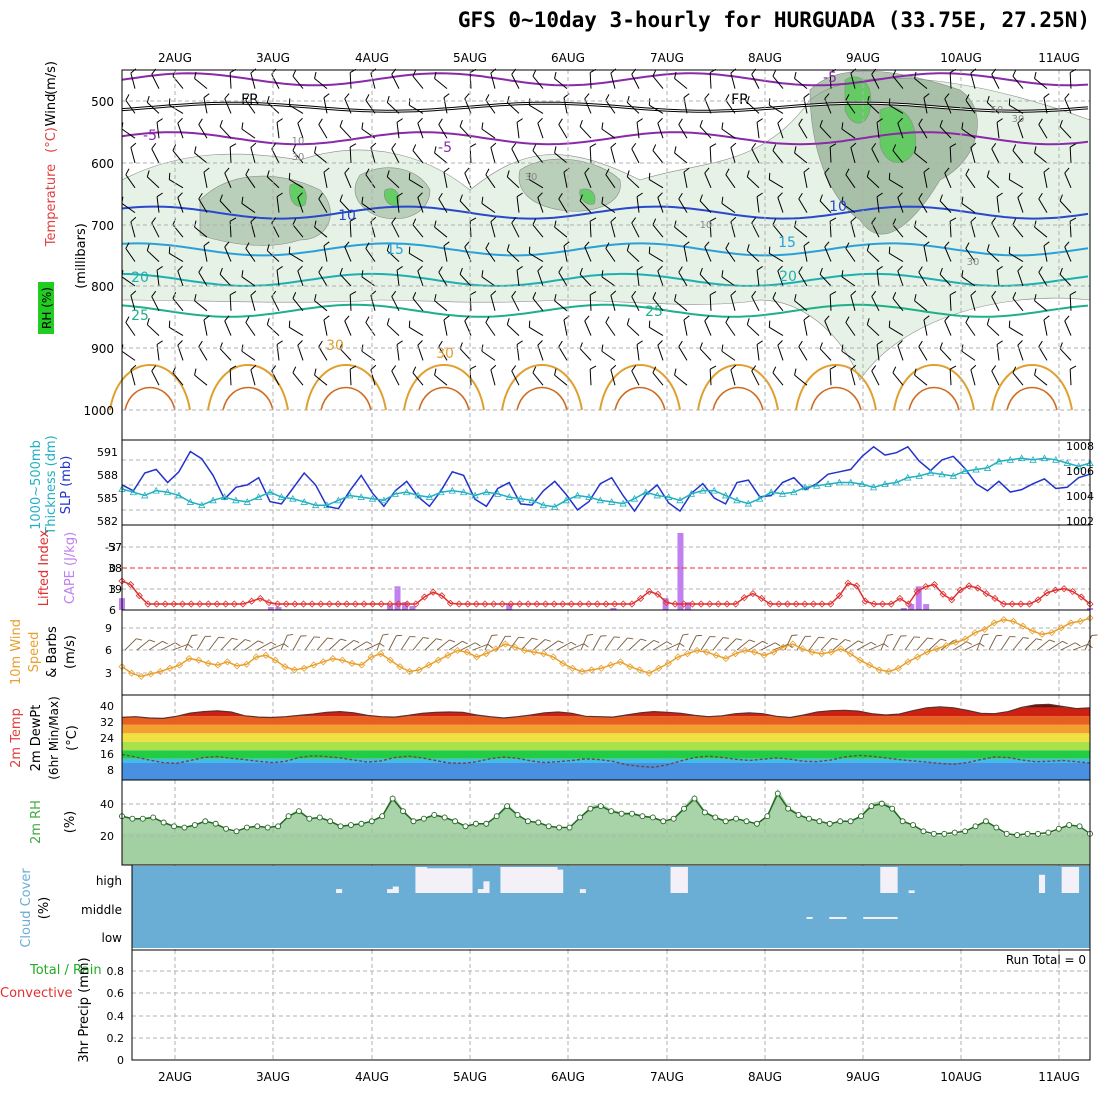 This screenshot has height=1100, width=1100. I want to click on cape-bar, so click(680, 571).